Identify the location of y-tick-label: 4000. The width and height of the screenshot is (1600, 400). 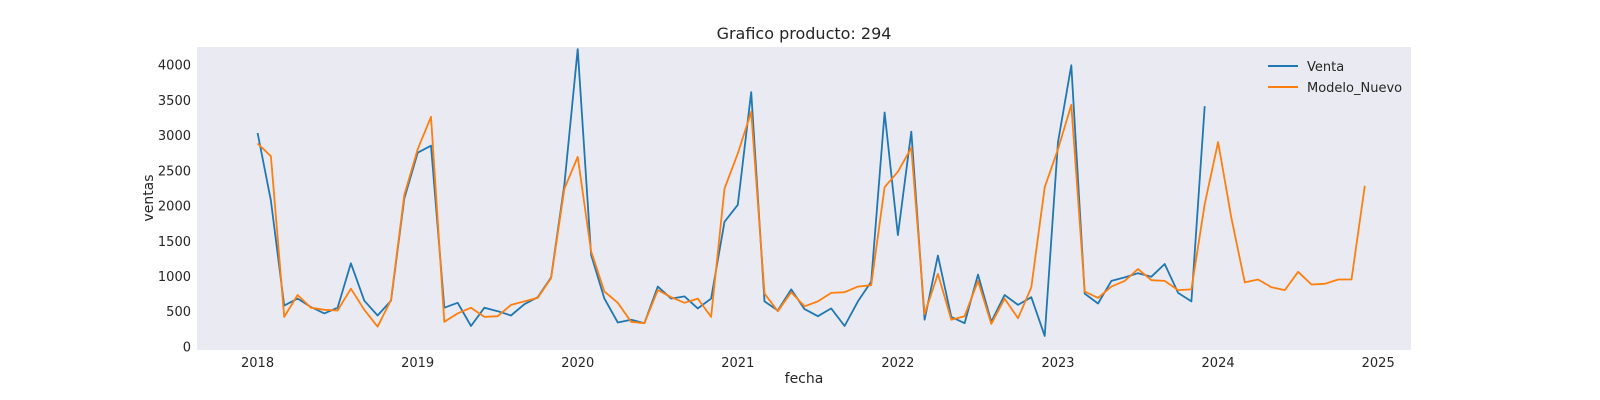
(174, 66).